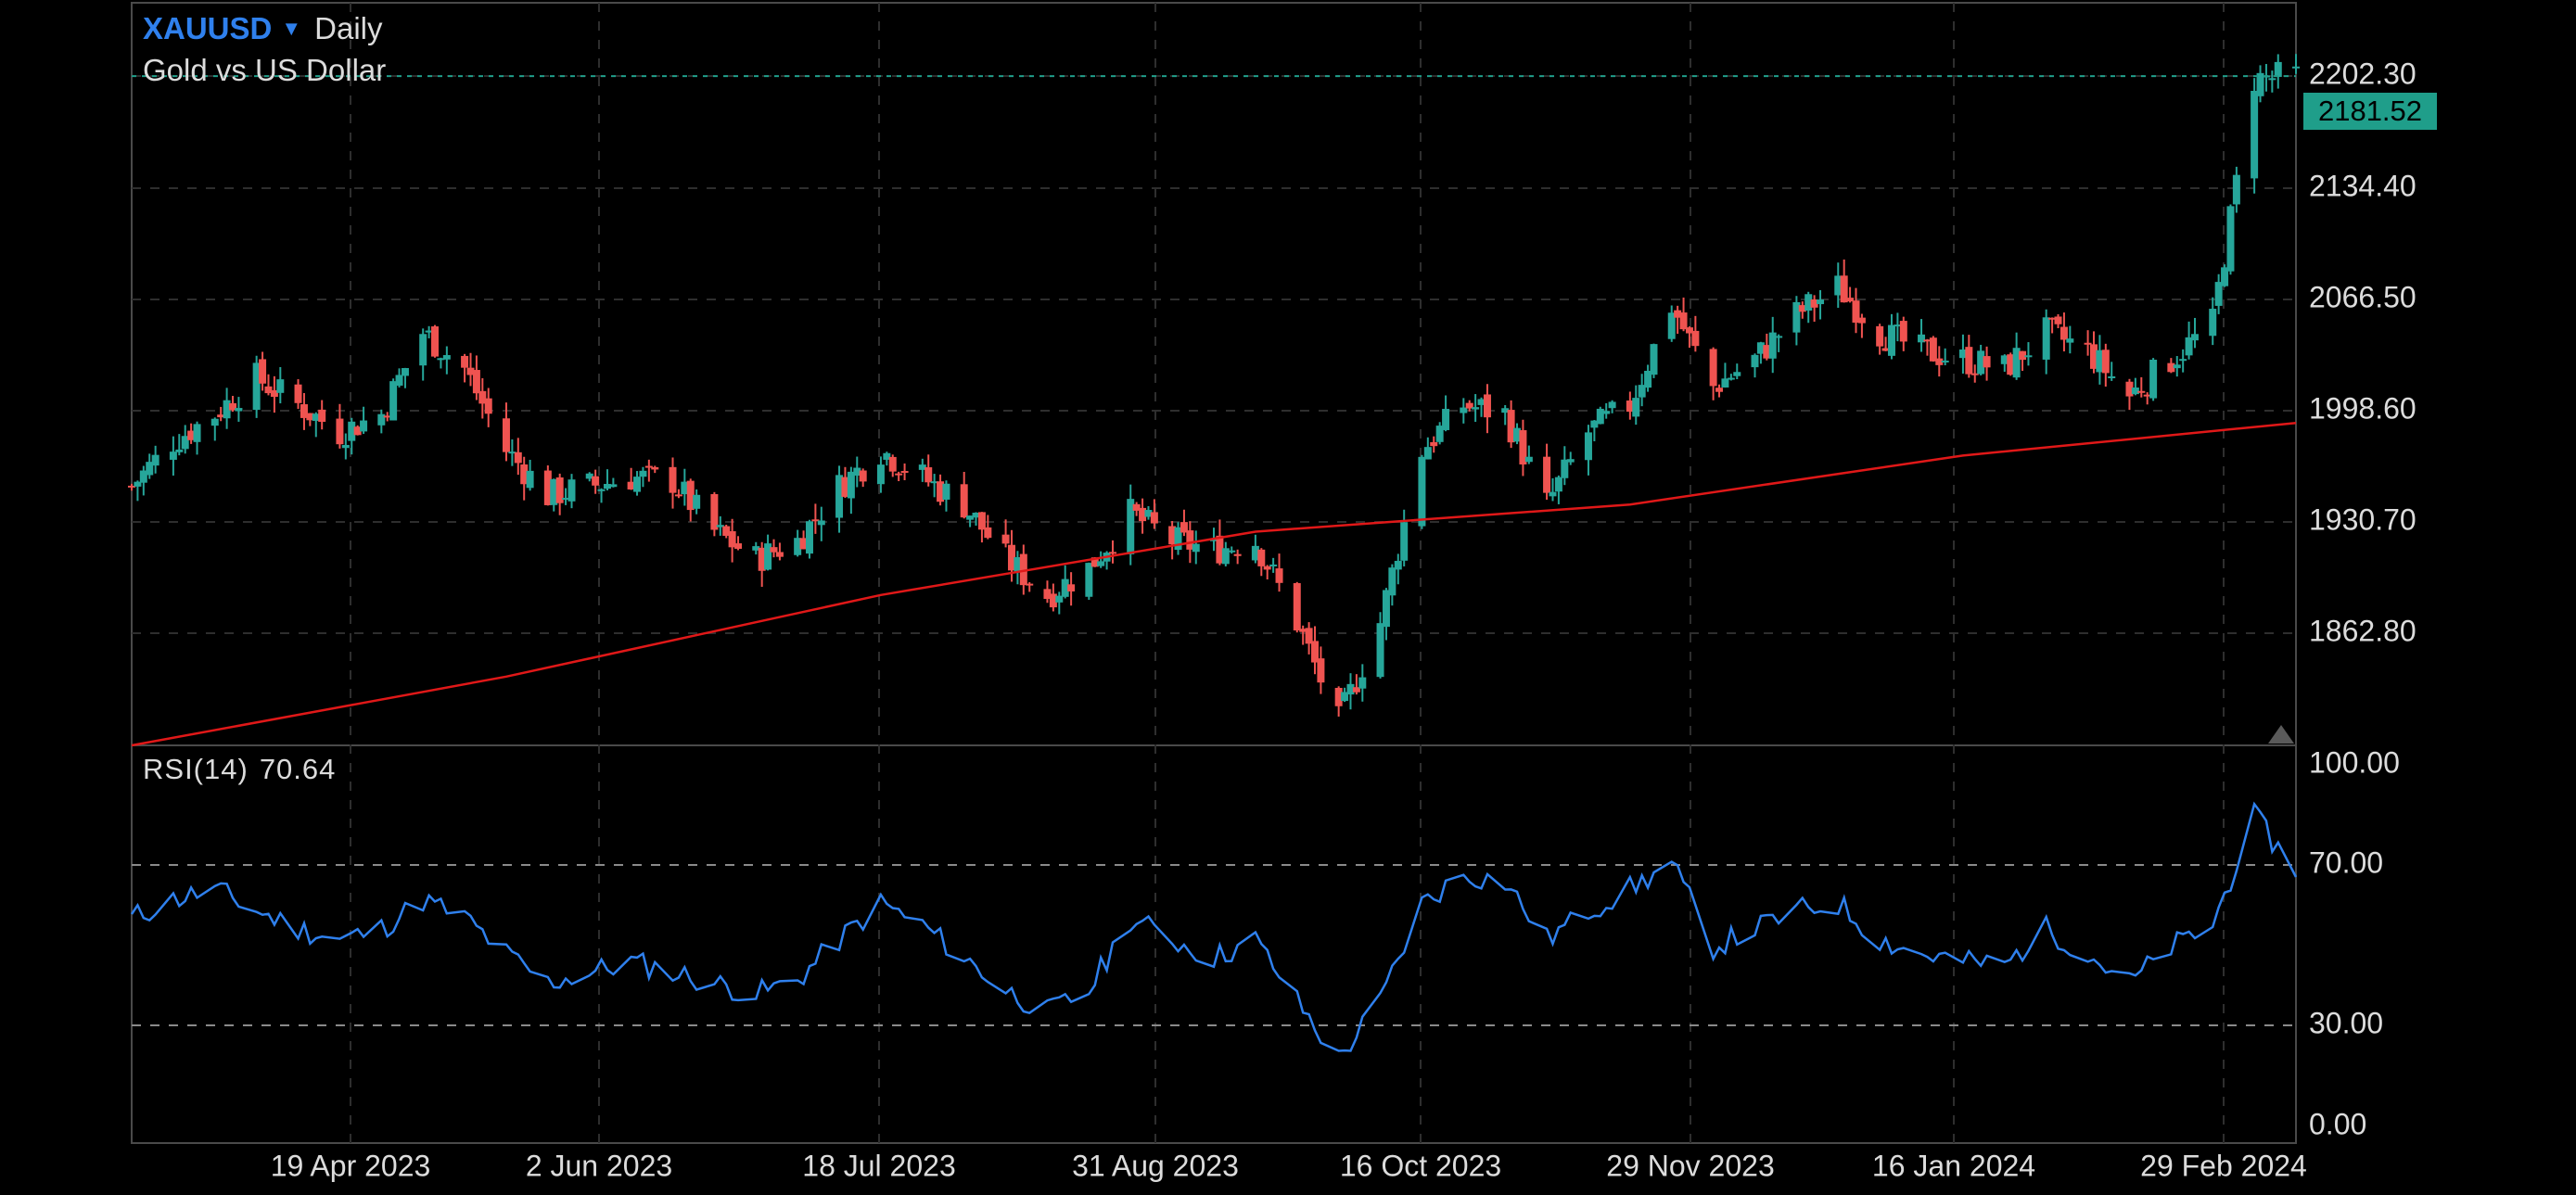 This screenshot has width=2576, height=1195. What do you see at coordinates (2281, 734) in the screenshot?
I see `scroll-marker-icon` at bounding box center [2281, 734].